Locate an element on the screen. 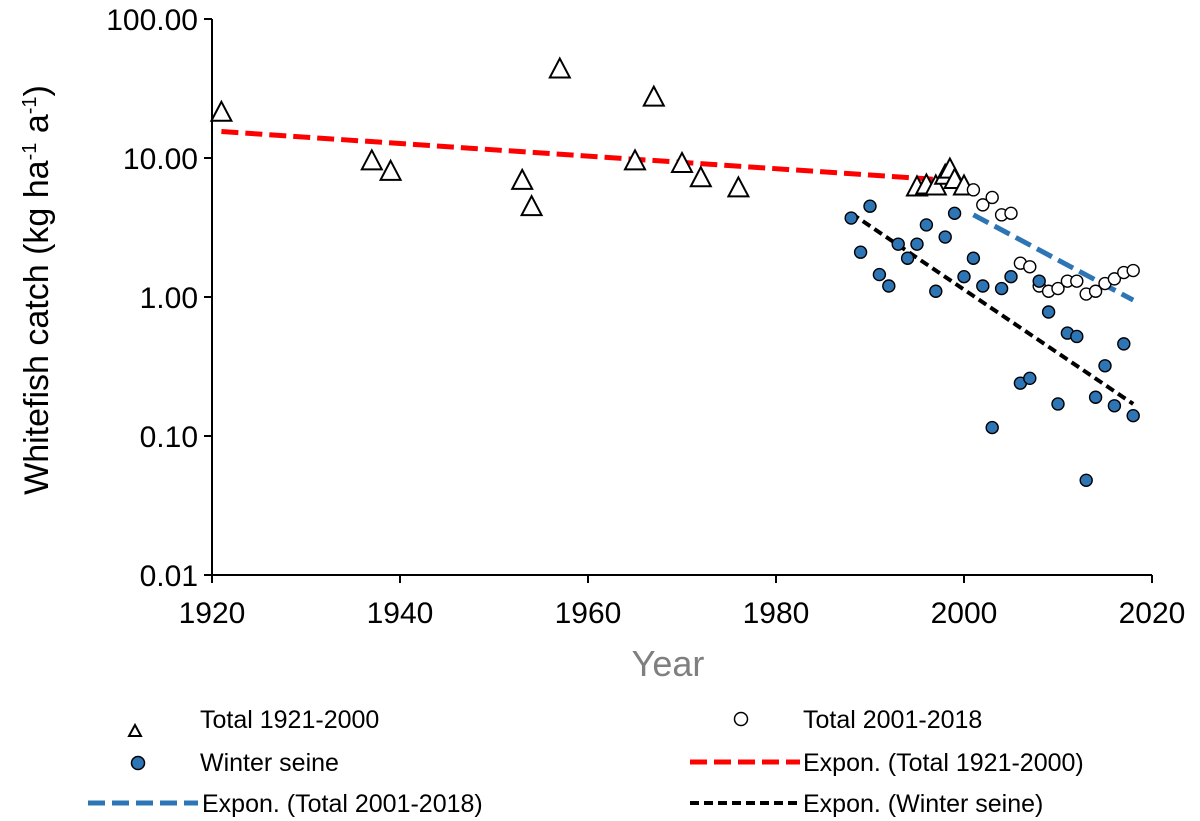  legend-label-total-1921-2000: Total 1921-2000 is located at coordinates (289, 720).